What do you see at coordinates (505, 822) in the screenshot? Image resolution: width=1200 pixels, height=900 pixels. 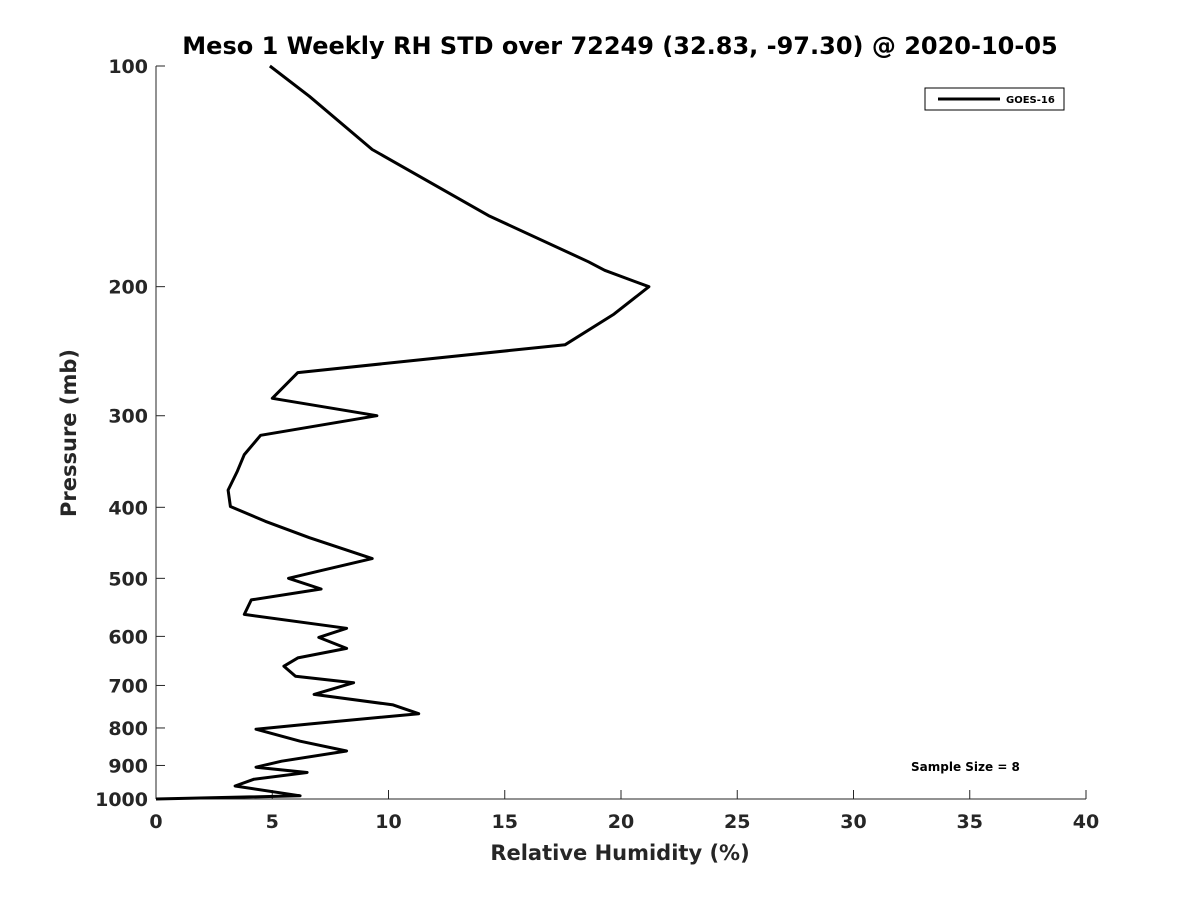 I see `x-tick-label: 15` at bounding box center [505, 822].